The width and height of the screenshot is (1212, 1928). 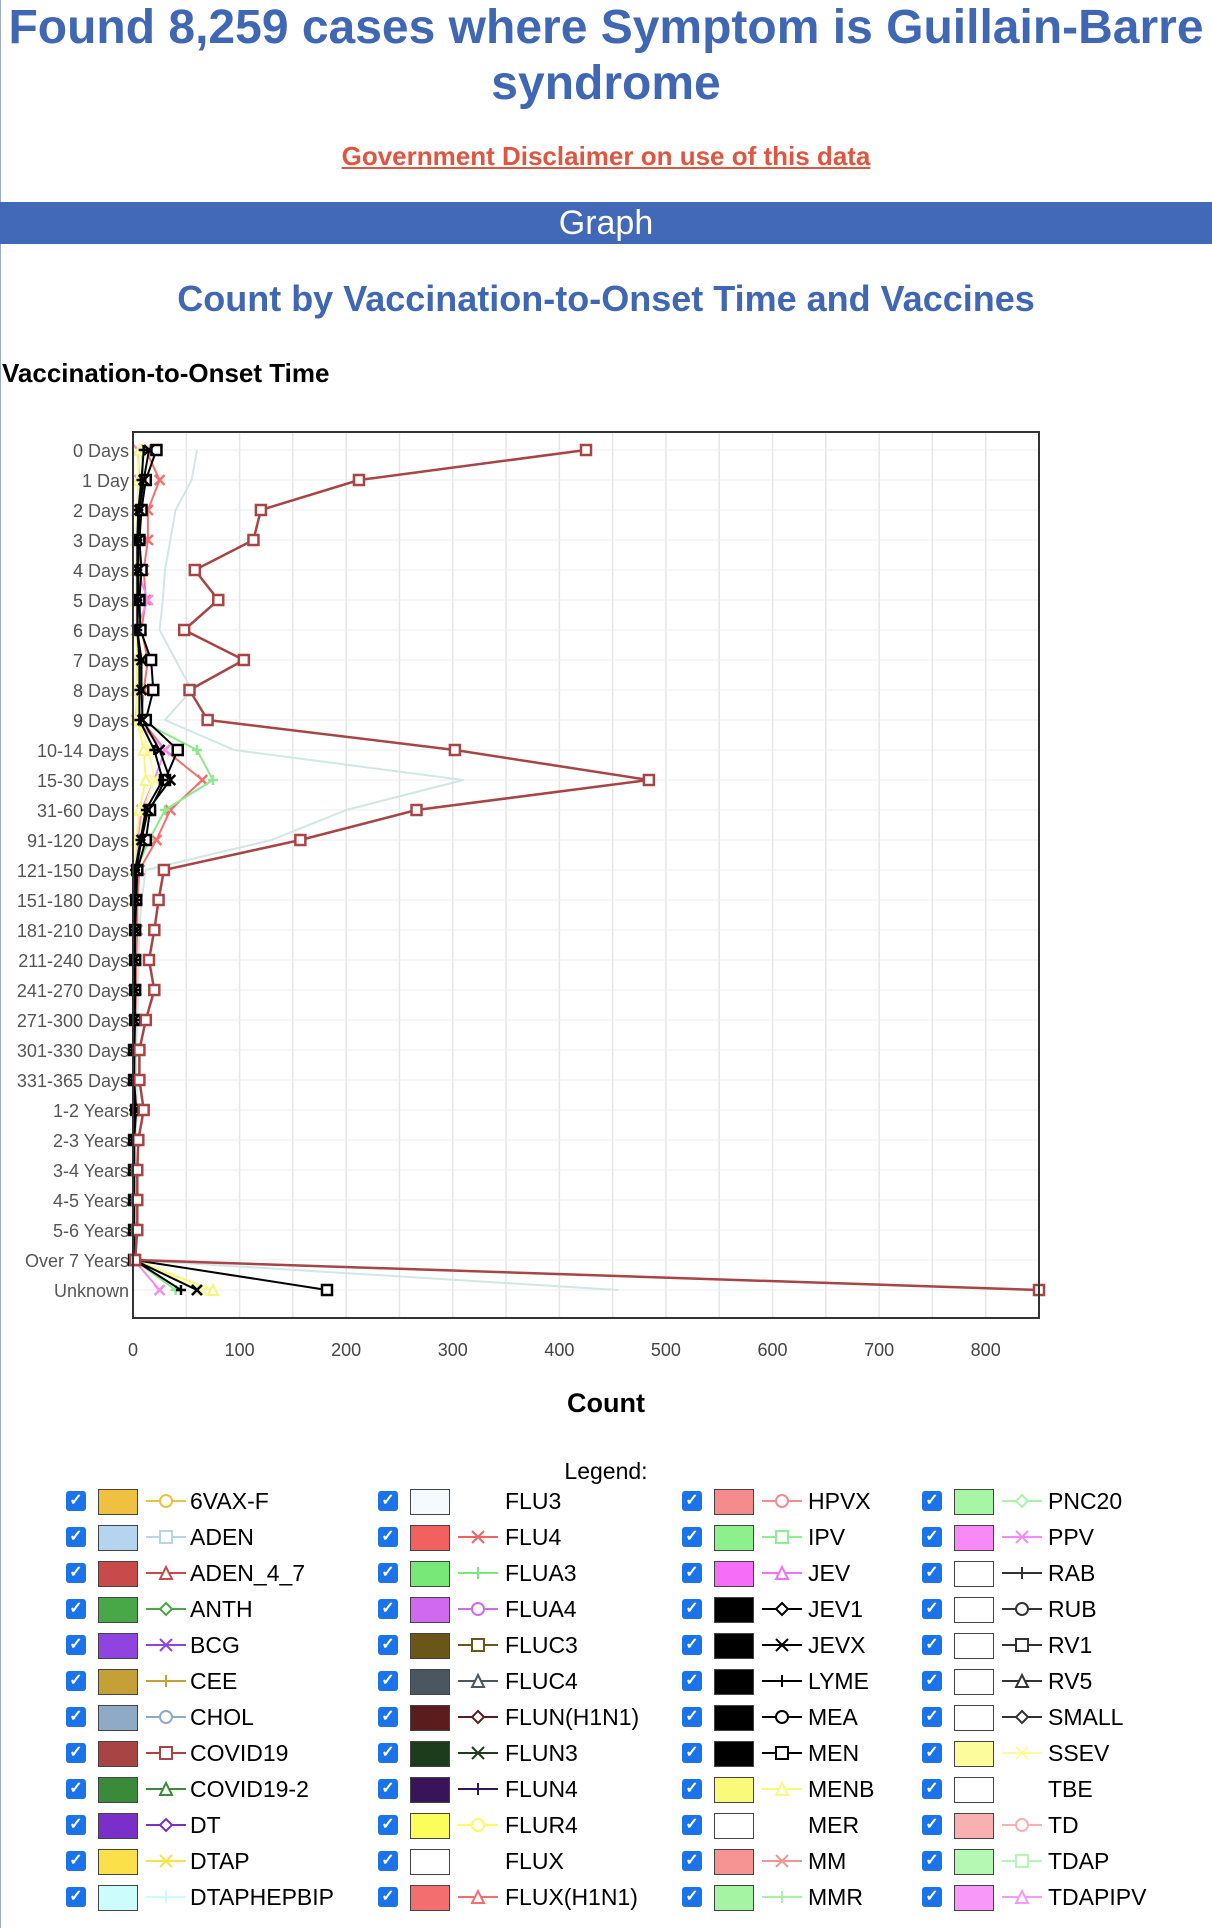 I want to click on legend-checkbox-rab: ✓, so click(x=932, y=1573).